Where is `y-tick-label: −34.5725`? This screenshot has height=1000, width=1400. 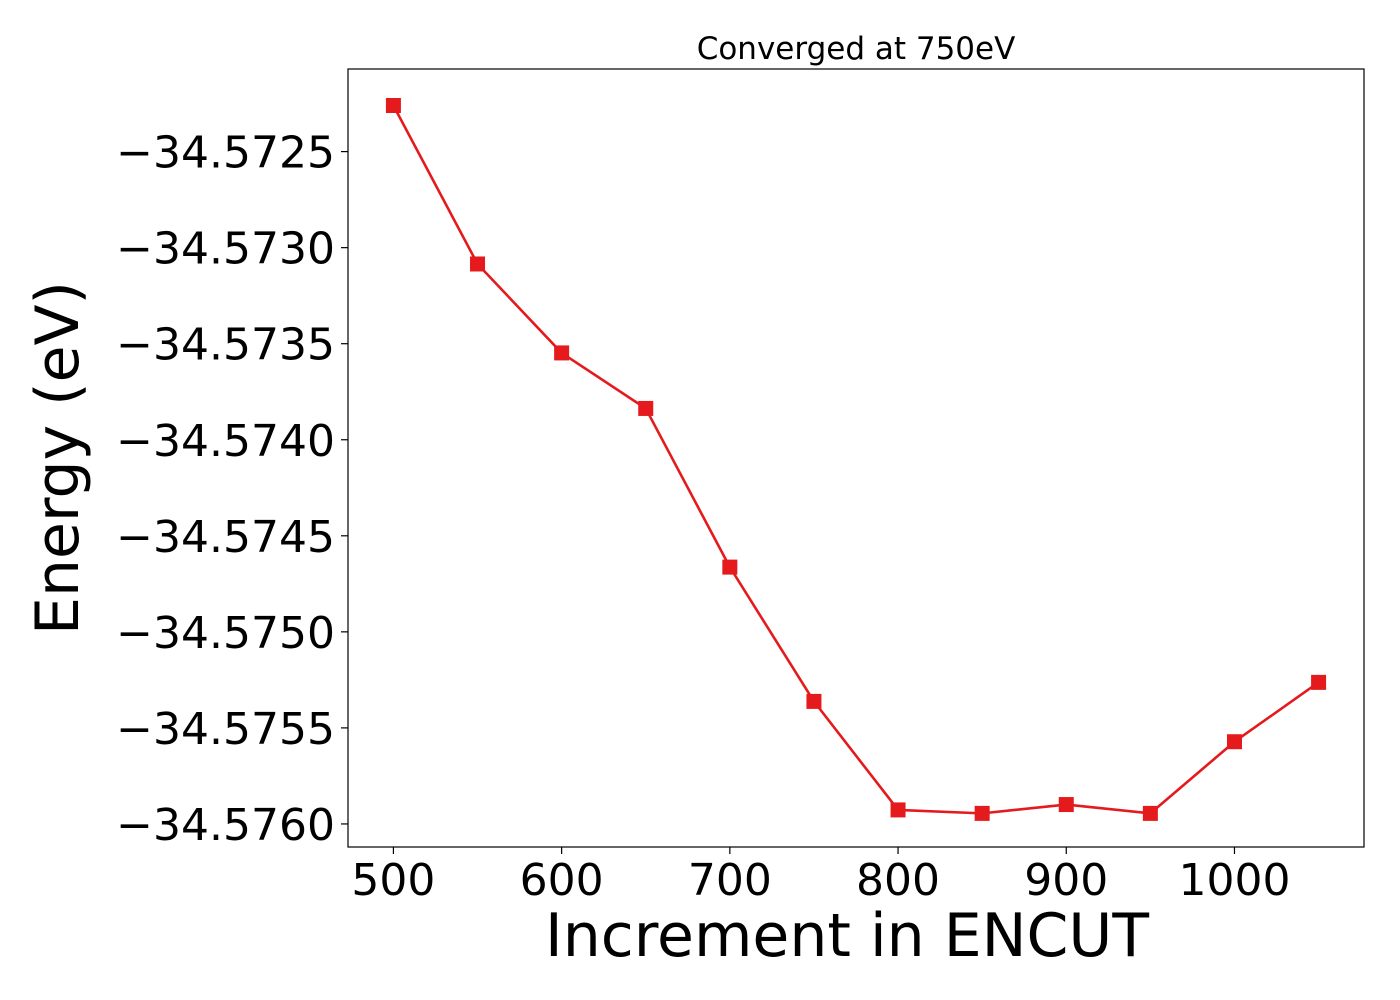
y-tick-label: −34.5725 is located at coordinates (225, 153).